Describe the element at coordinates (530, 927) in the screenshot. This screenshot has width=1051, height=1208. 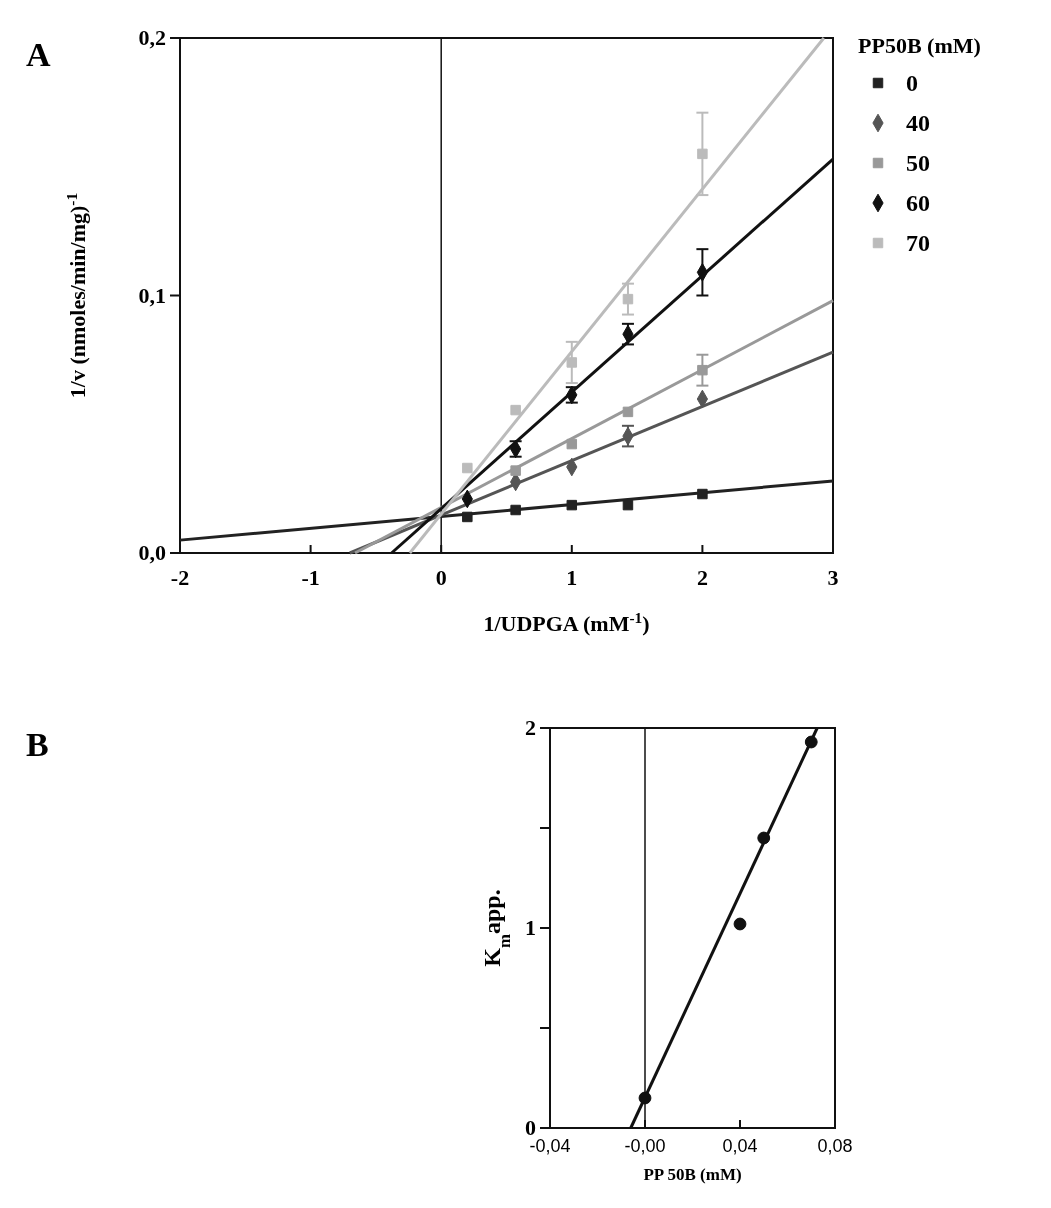
I see `y-tick-label: 1` at that location.